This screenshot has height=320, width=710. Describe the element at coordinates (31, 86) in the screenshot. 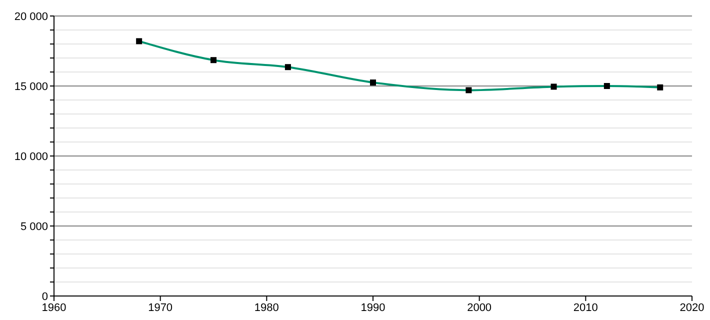

I see `y-tick-label: 15 000` at that location.